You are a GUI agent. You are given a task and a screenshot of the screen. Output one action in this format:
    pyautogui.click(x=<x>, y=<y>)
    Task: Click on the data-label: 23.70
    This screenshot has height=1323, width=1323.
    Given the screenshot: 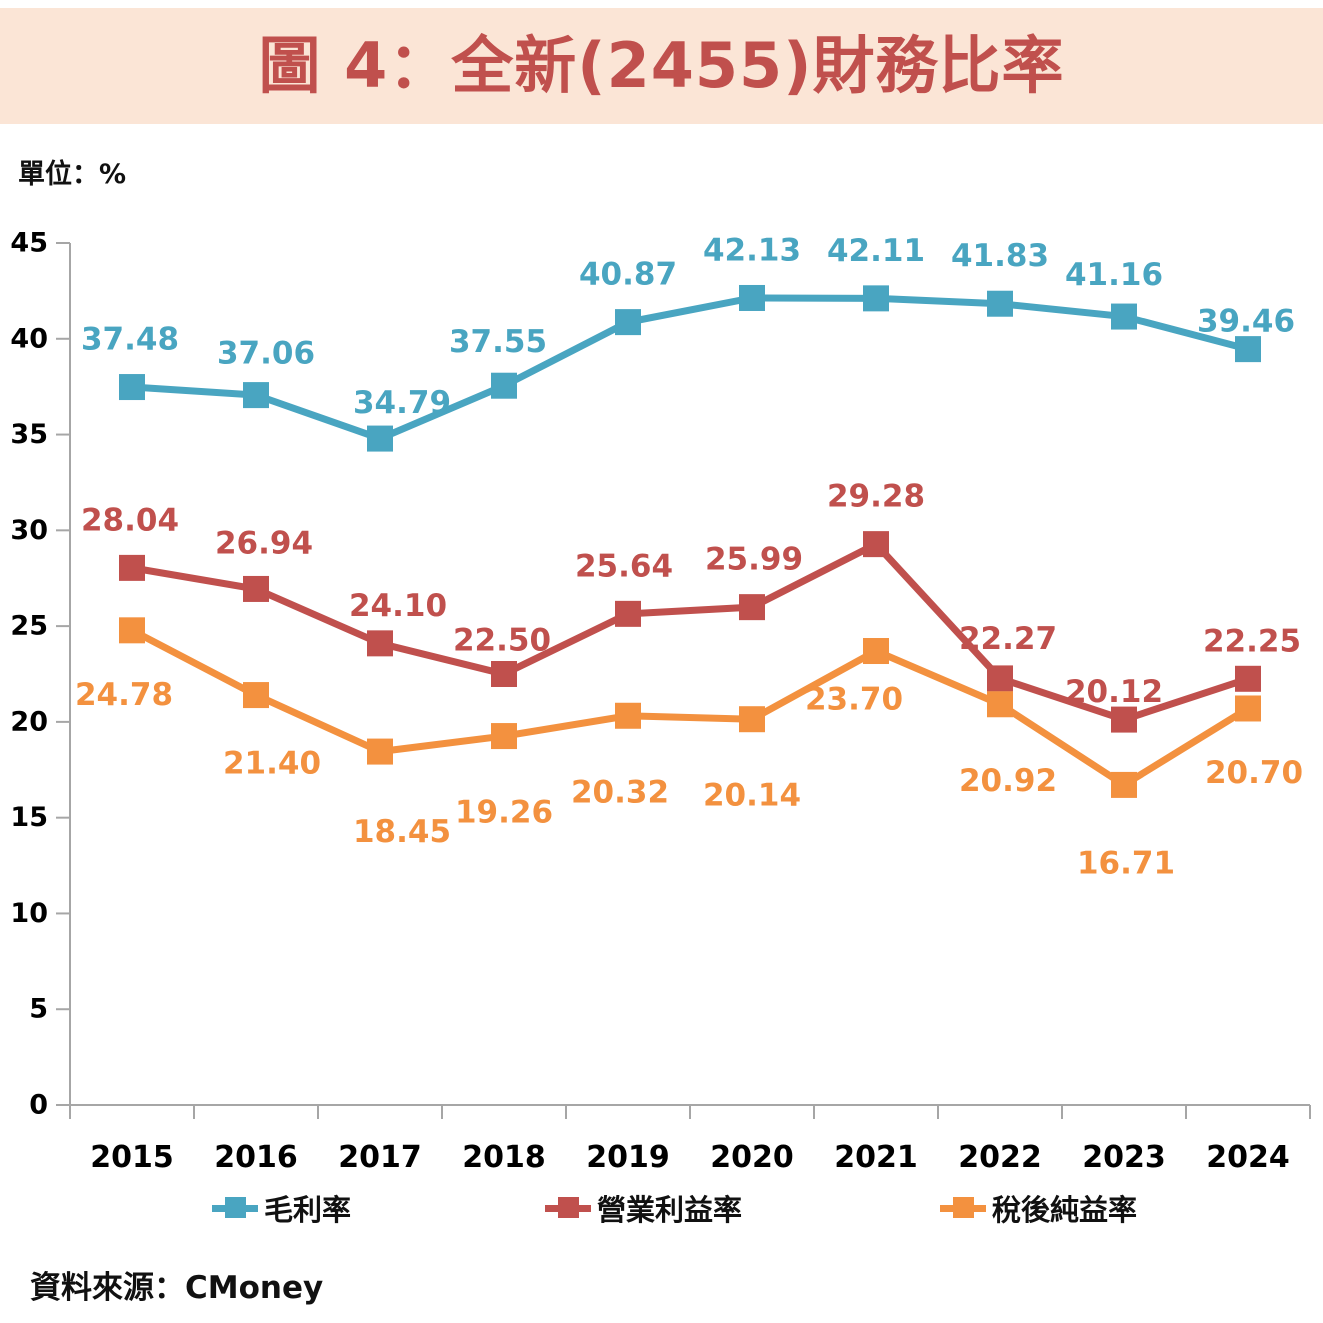 What is the action you would take?
    pyautogui.click(x=854, y=700)
    